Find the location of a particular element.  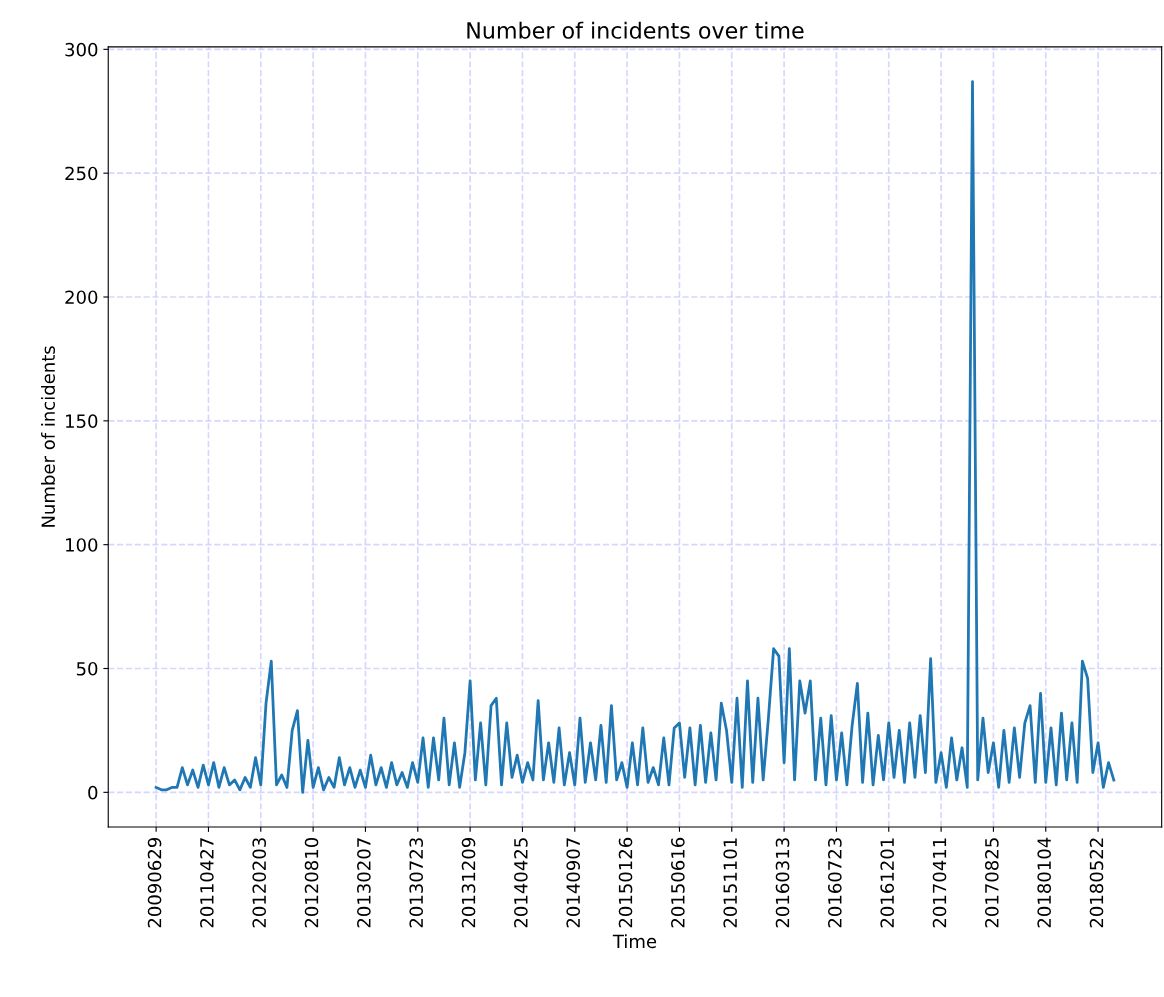

y-tick-label: 50 is located at coordinates (87, 668).